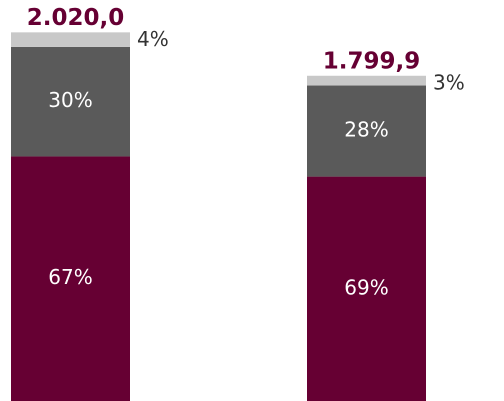 This screenshot has width=504, height=401. I want to click on segment-label: 28%, so click(366, 130).